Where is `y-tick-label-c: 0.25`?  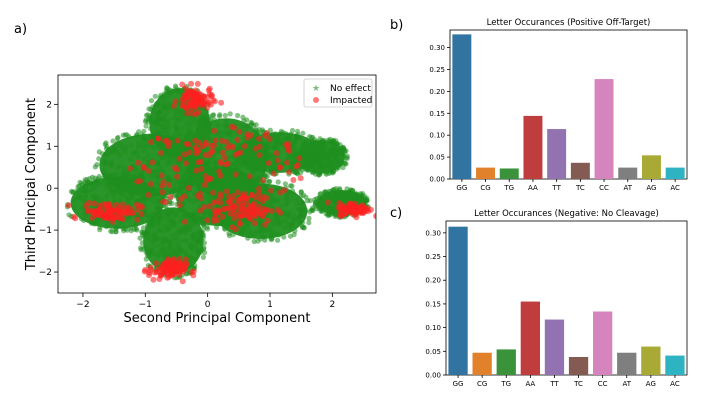
y-tick-label-c: 0.25 is located at coordinates (433, 257).